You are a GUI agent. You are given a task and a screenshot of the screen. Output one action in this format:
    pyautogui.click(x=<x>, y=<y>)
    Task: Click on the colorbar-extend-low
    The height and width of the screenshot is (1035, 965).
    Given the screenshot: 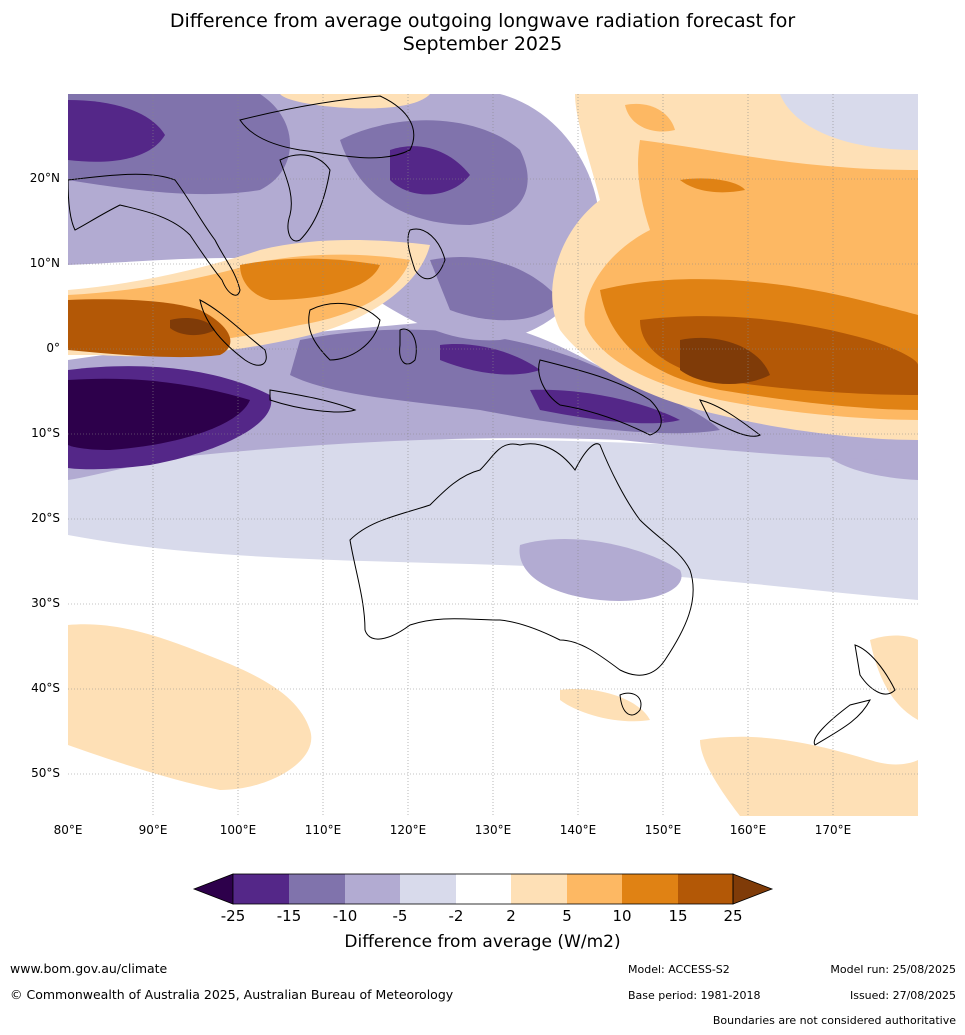 What is the action you would take?
    pyautogui.click(x=213, y=889)
    